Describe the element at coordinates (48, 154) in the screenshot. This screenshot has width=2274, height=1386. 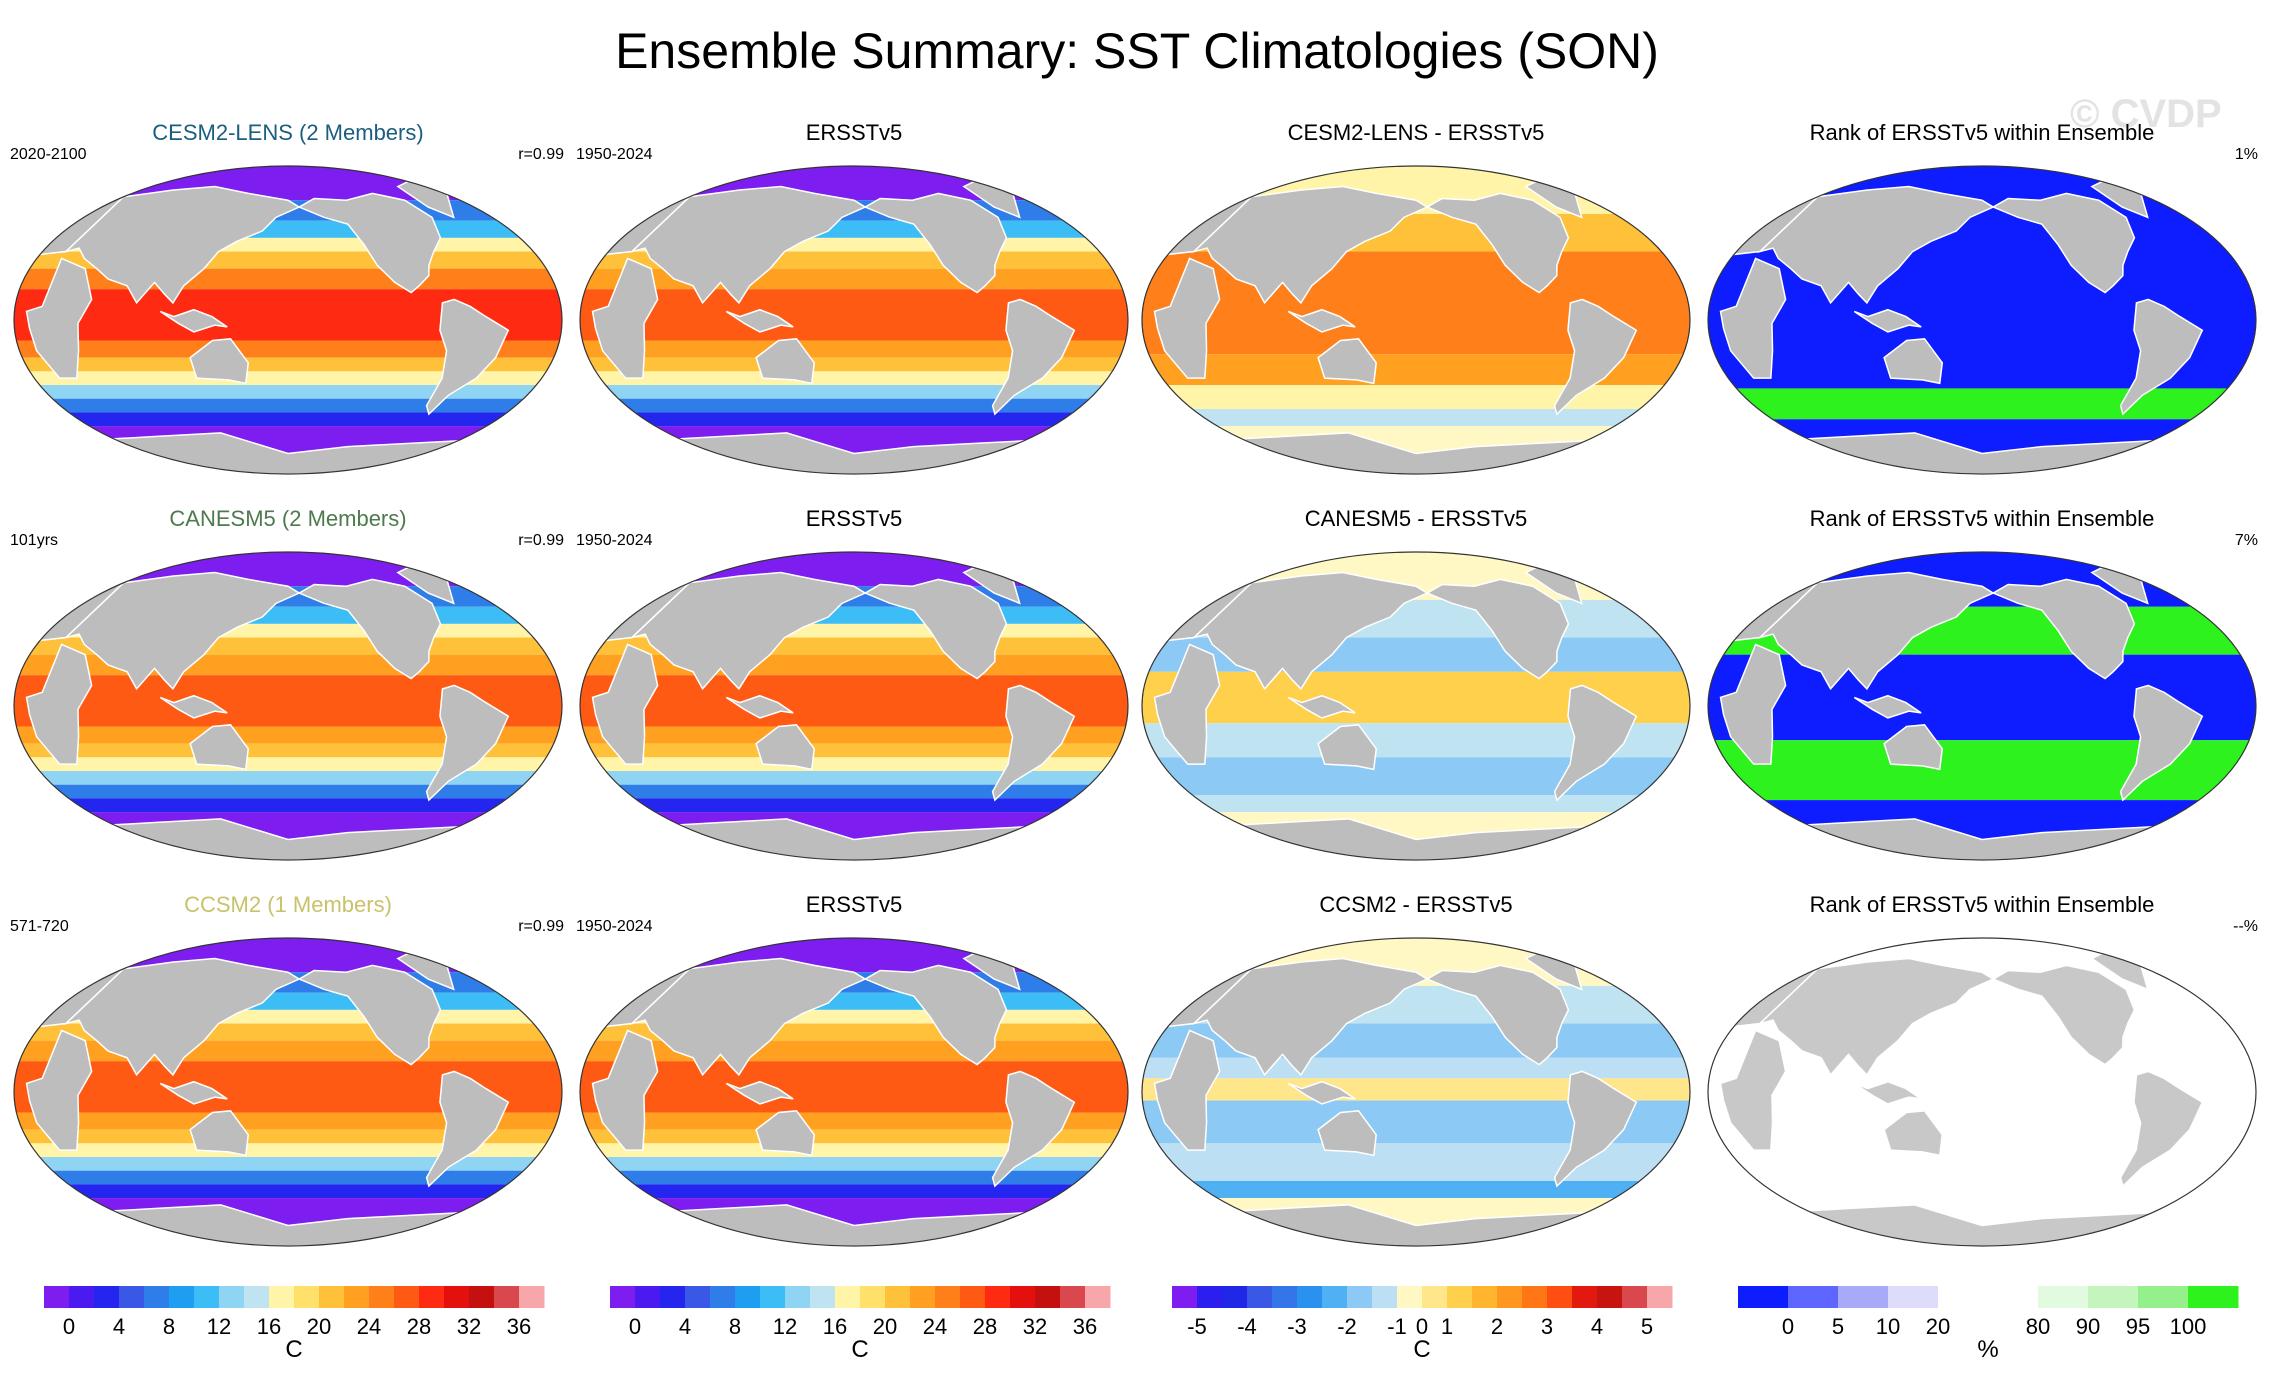
I see `panel-period: 2020-2100` at that location.